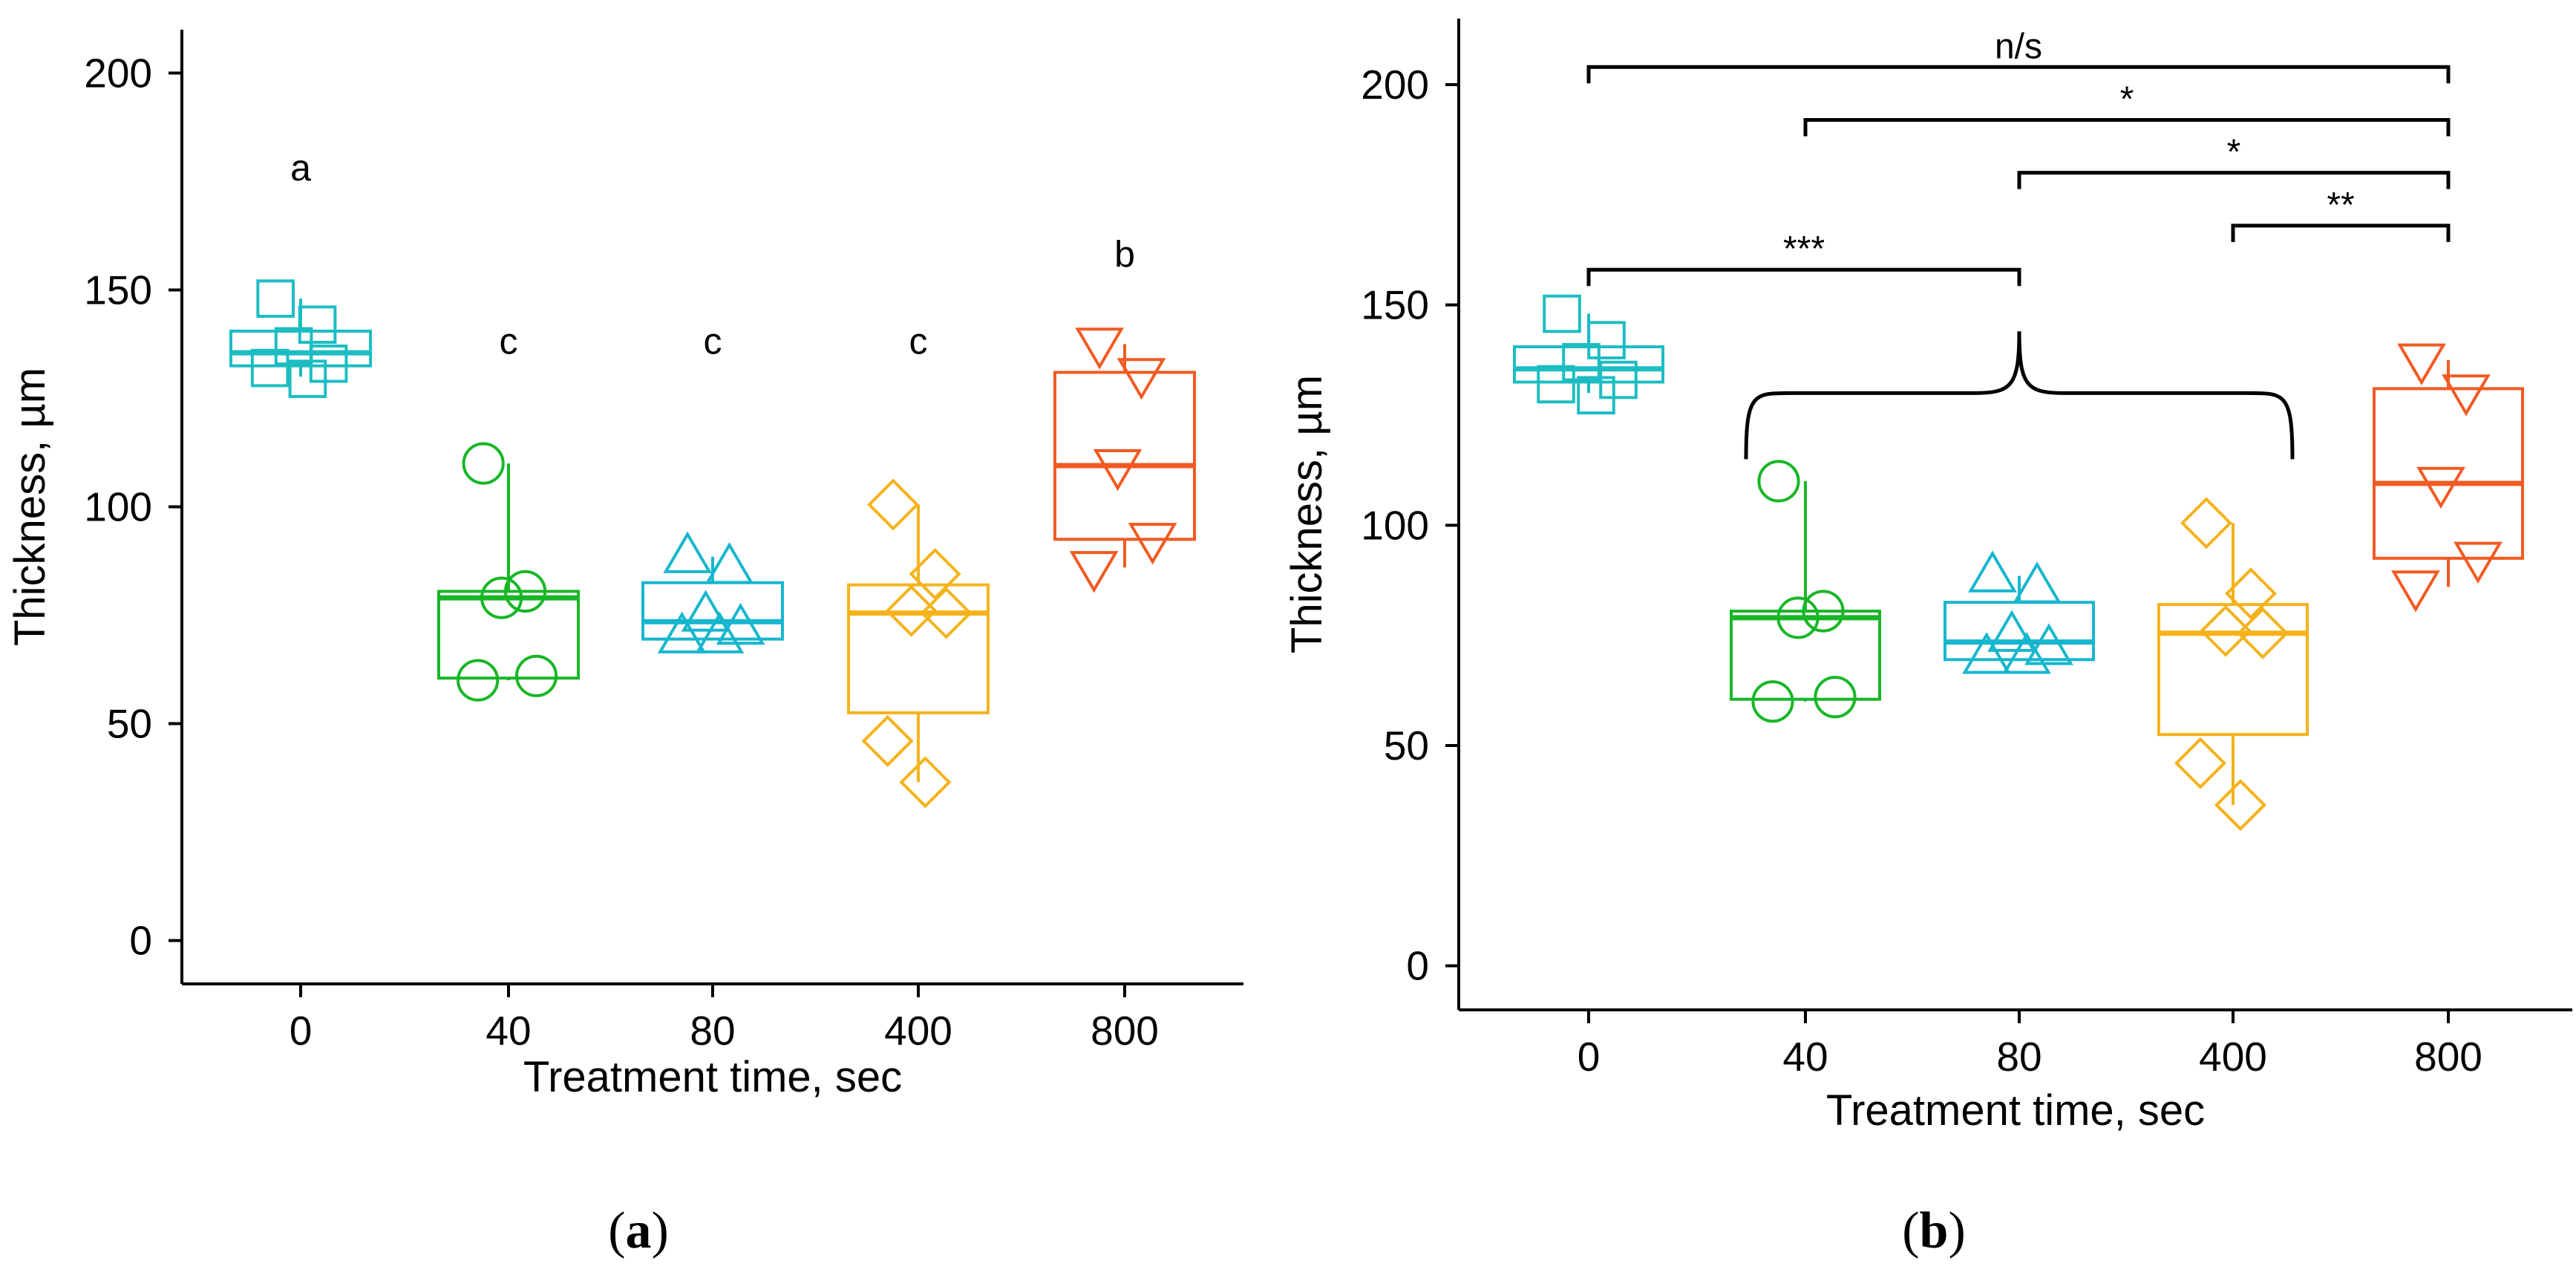 This screenshot has width=2576, height=1272. I want to click on box-group-400: c, so click(919, 565).